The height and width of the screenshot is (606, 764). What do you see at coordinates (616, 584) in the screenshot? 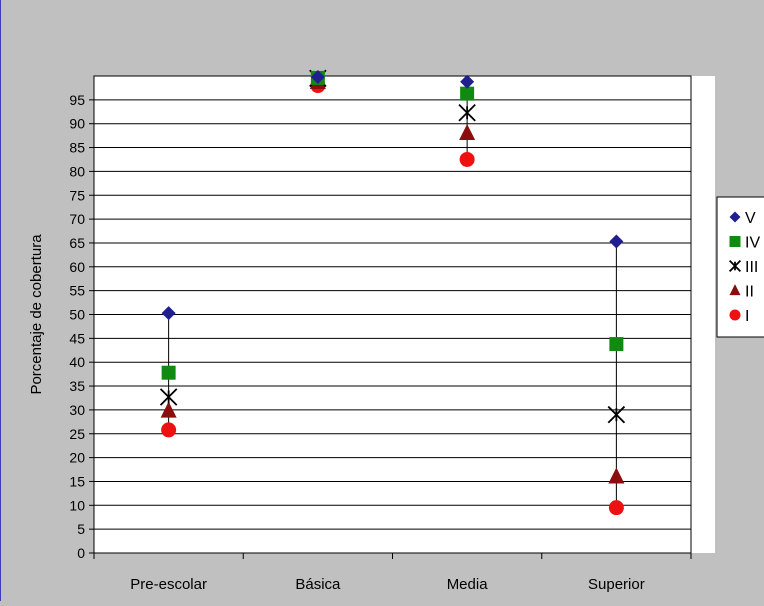
I see `x-tick-label: Superior` at bounding box center [616, 584].